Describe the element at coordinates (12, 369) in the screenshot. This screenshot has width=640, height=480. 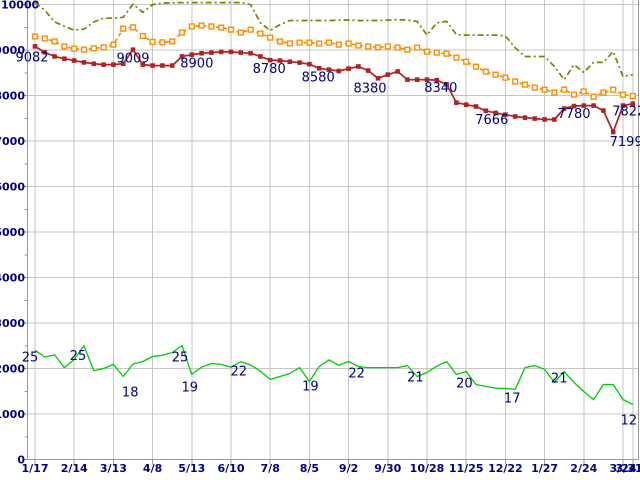
I see `y-tick-label: 2000` at that location.